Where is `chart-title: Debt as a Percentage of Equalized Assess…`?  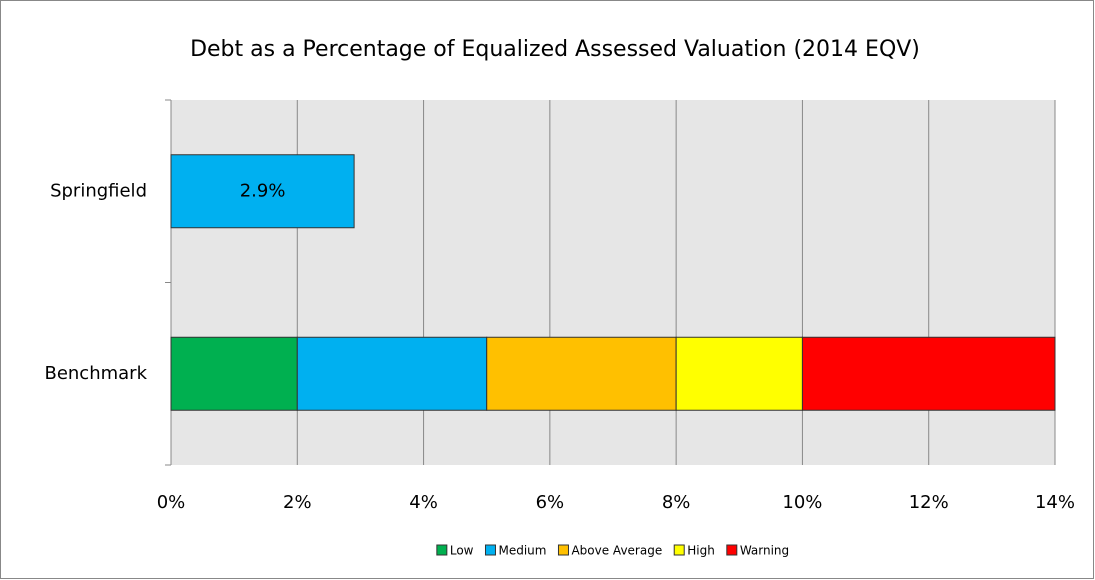
chart-title: Debt as a Percentage of Equalized Assess… is located at coordinates (555, 49).